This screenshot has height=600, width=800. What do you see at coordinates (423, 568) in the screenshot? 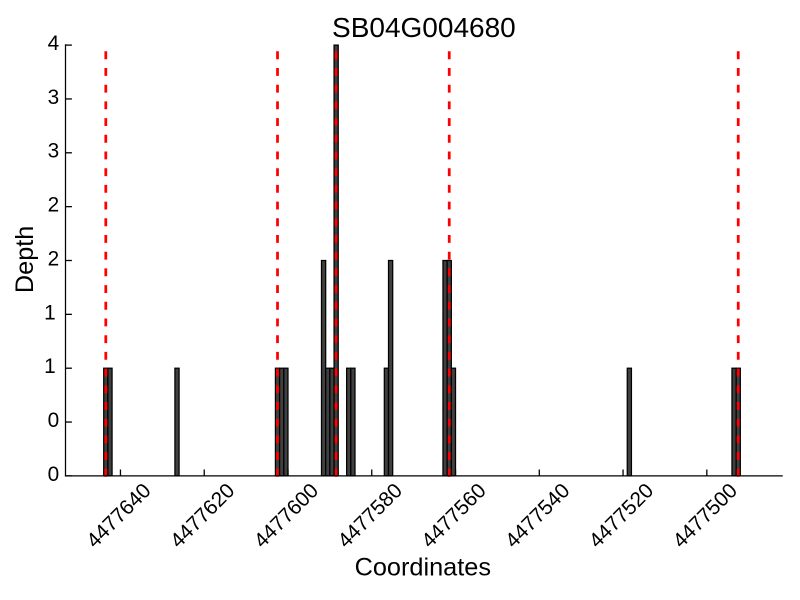
I see `svg-text: Coordinates` at bounding box center [423, 568].